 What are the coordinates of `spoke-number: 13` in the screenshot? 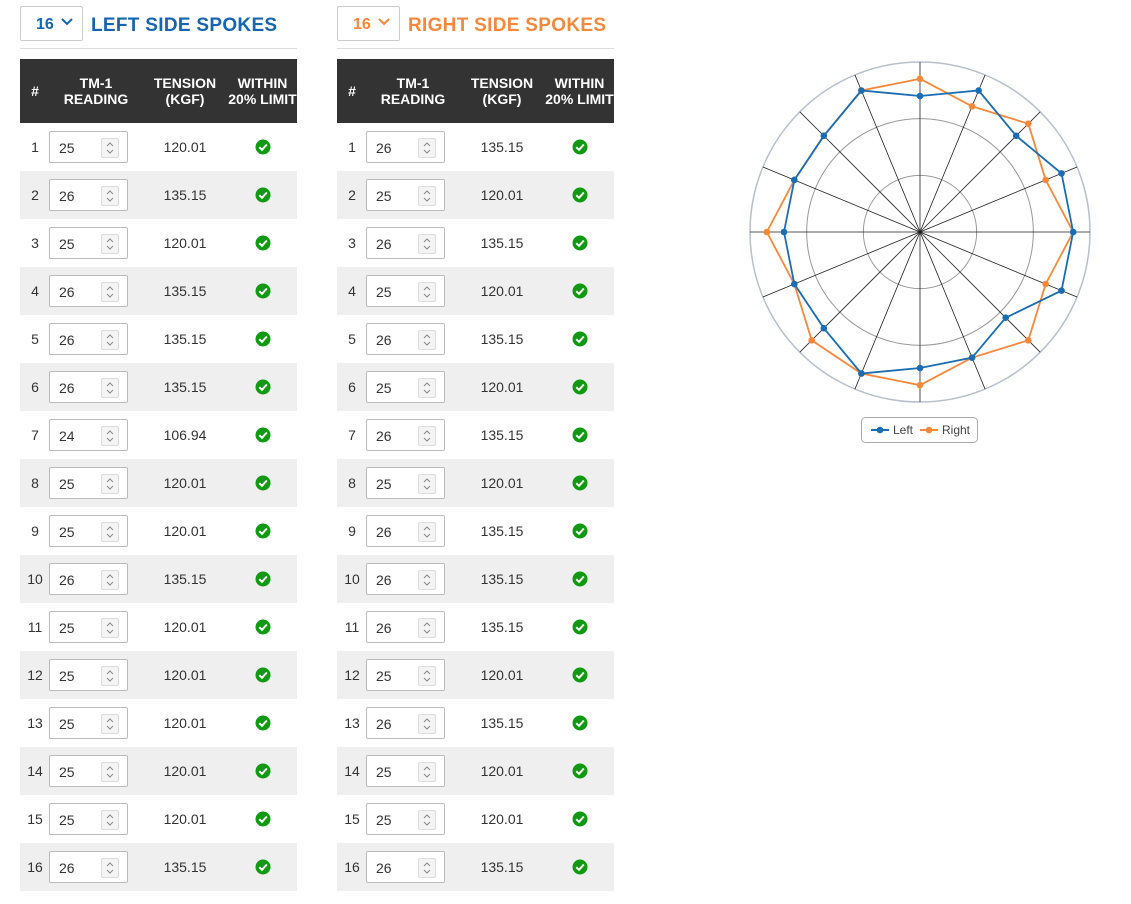 It's located at (35, 723).